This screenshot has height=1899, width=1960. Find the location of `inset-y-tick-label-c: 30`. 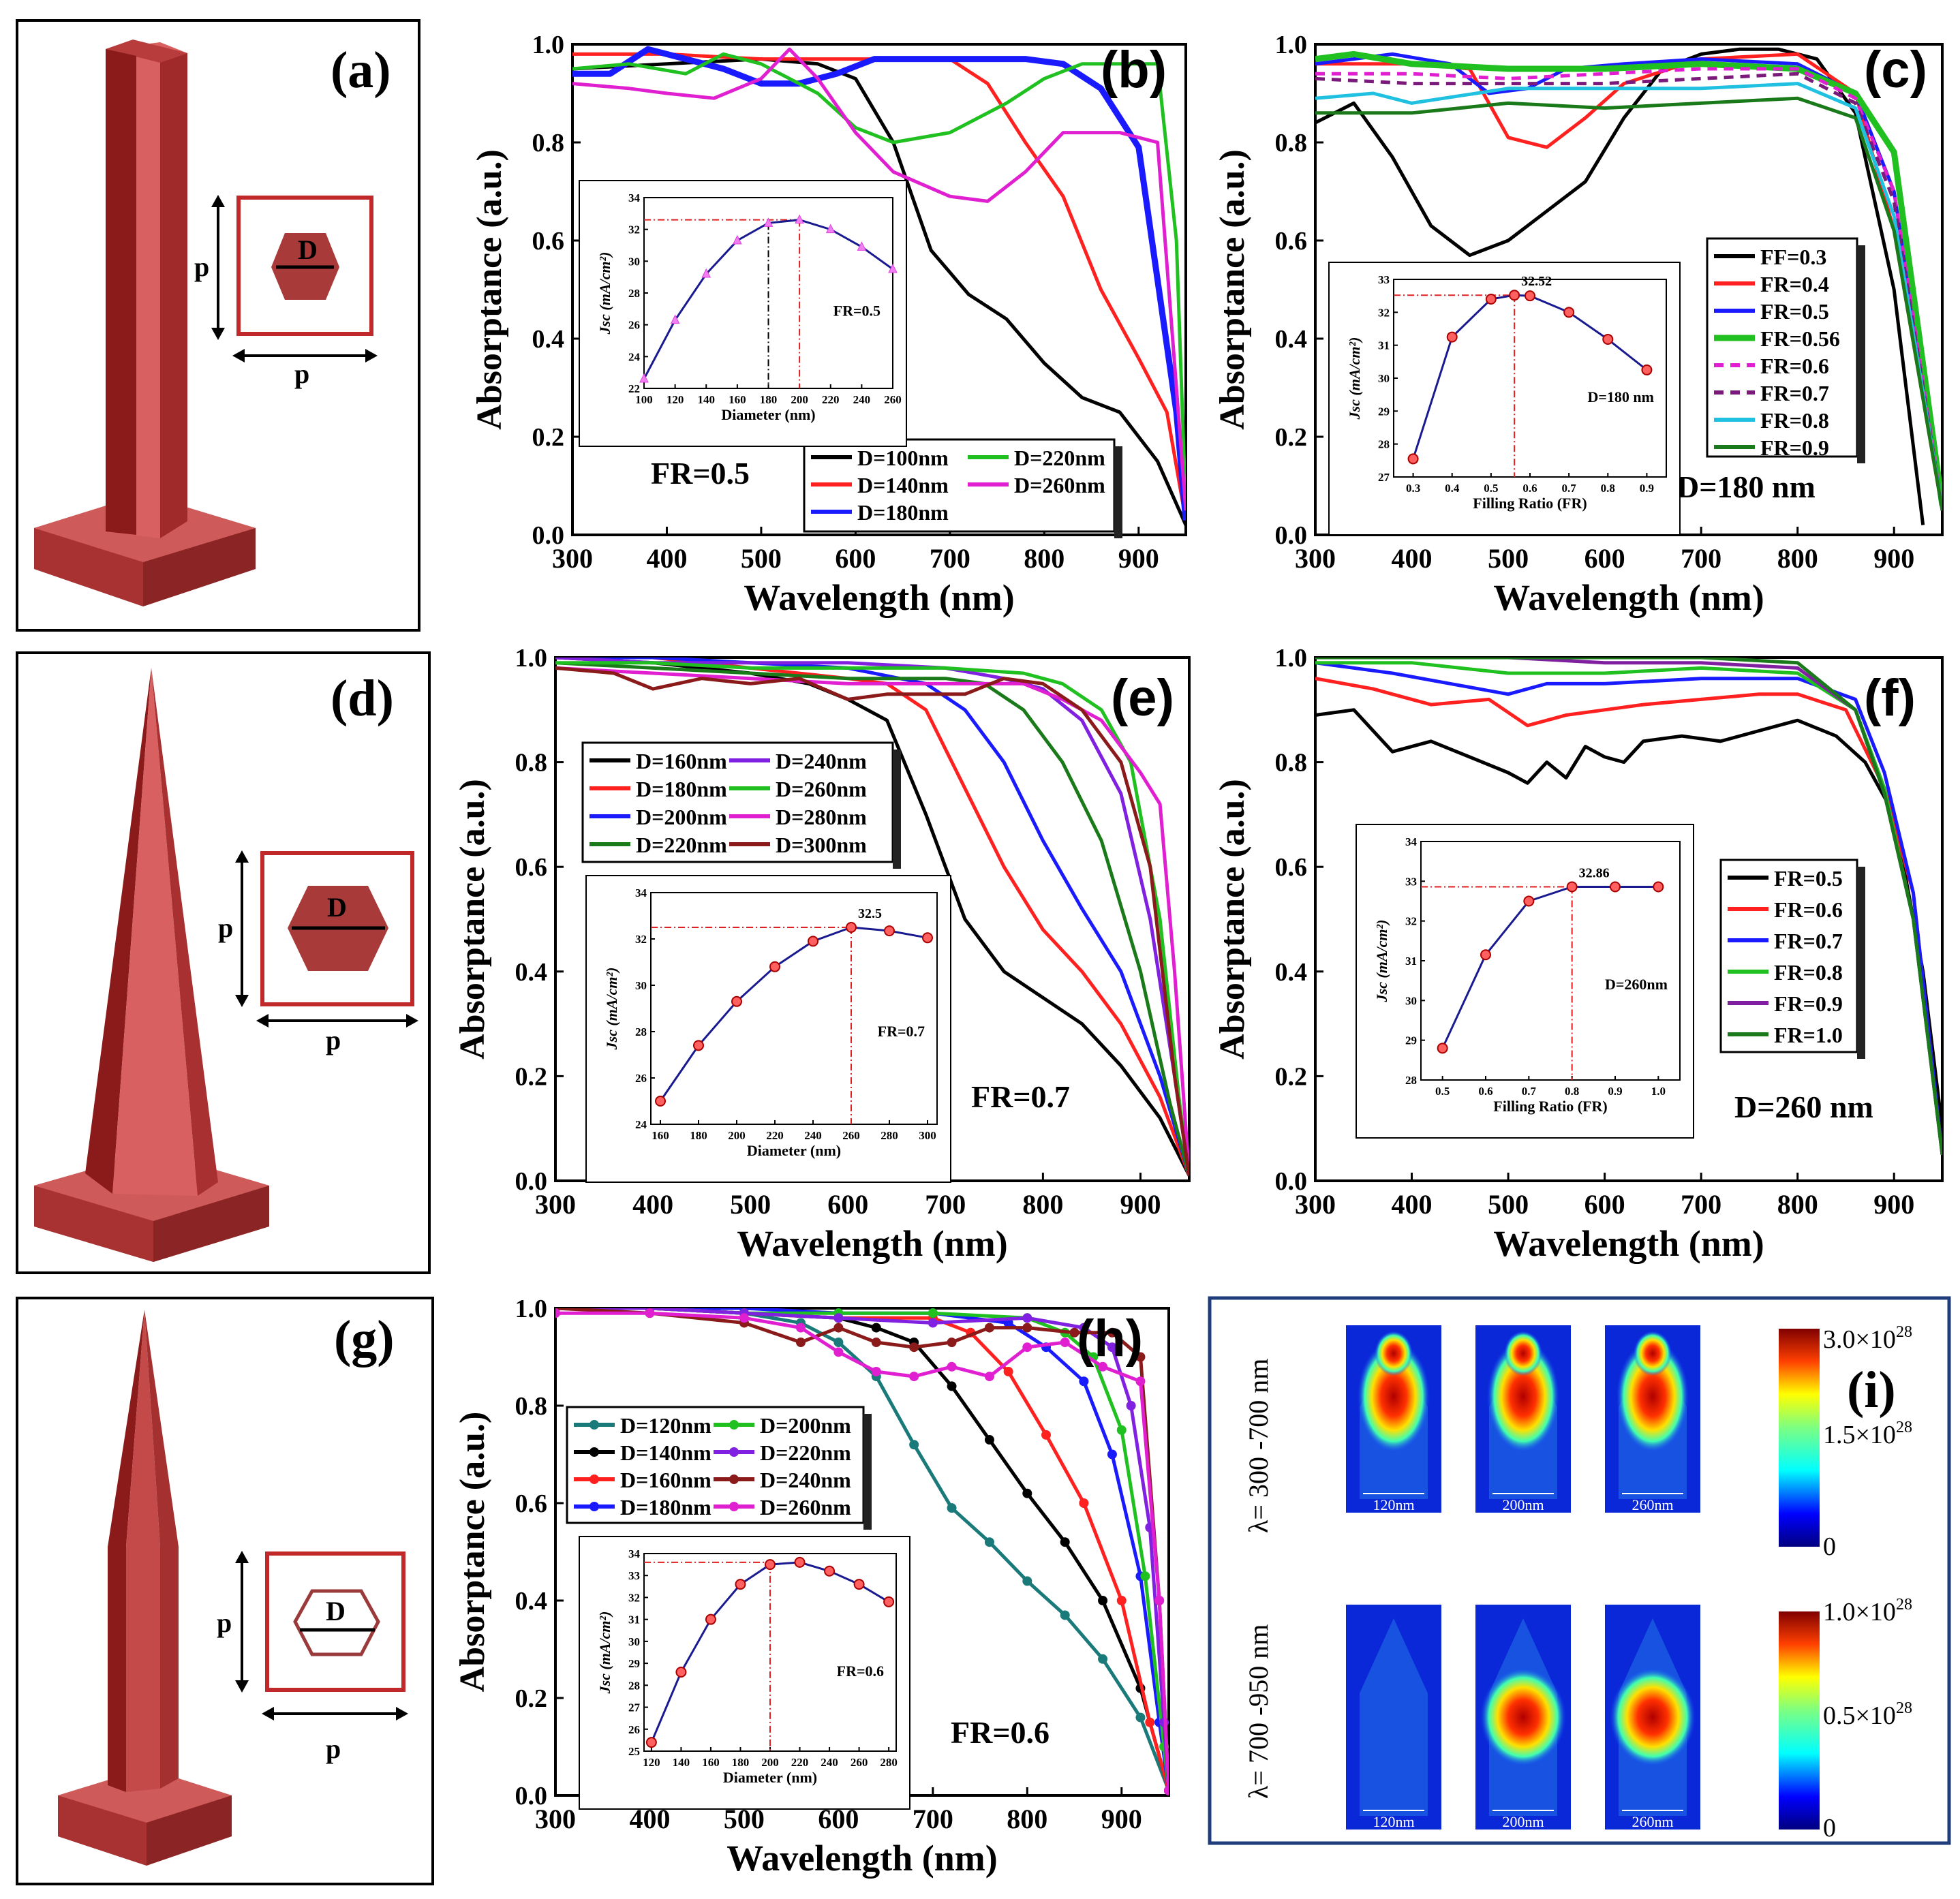

inset-y-tick-label-c: 30 is located at coordinates (1384, 379).